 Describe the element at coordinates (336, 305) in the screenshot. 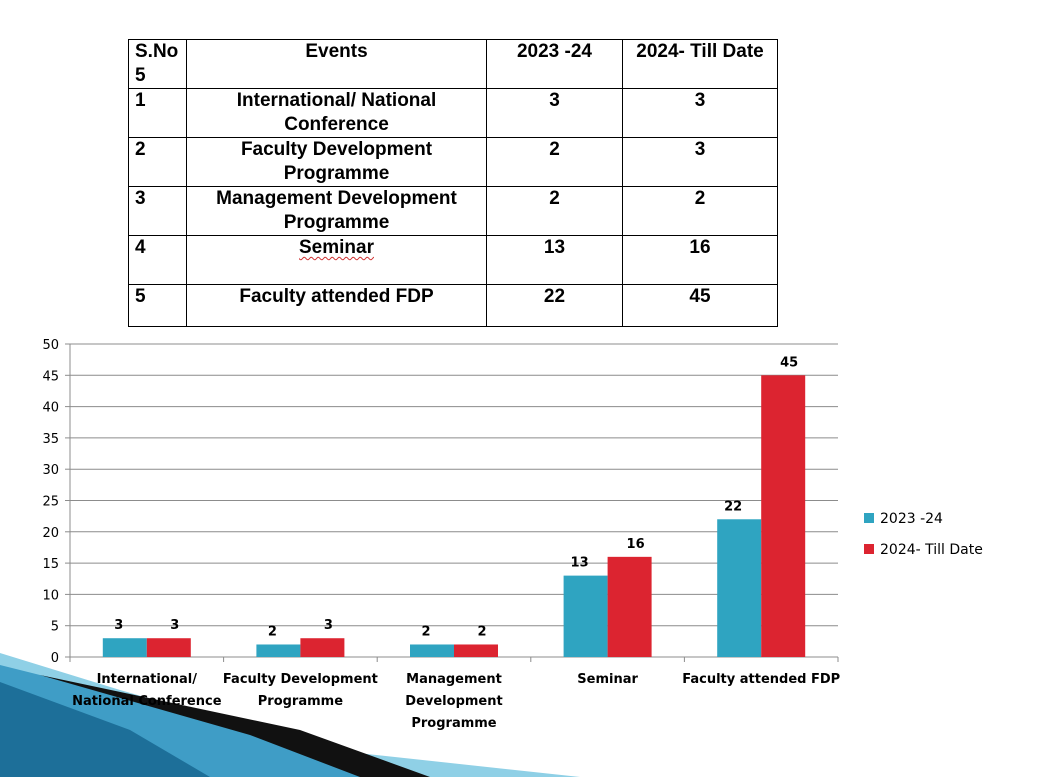

I see `cell-event: Faculty attended FDP` at that location.